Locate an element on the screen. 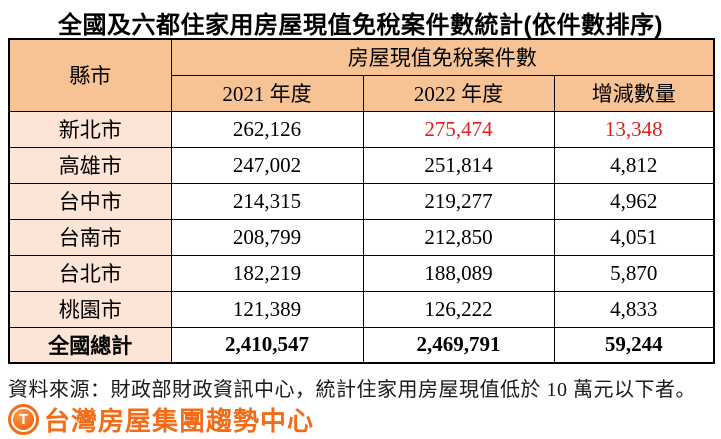 The width and height of the screenshot is (721, 439). table-row-tainan: 台南市 208,799 212,850 4,051 is located at coordinates (361, 237).